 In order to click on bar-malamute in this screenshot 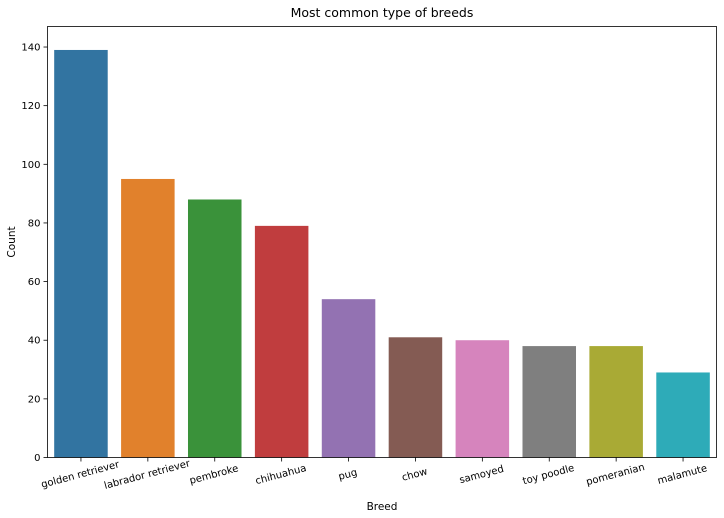, I will do `click(683, 415)`.